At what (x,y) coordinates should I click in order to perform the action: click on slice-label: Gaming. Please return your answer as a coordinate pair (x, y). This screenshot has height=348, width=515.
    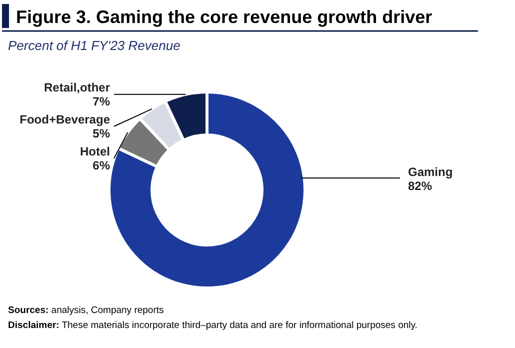
    Looking at the image, I should click on (430, 172).